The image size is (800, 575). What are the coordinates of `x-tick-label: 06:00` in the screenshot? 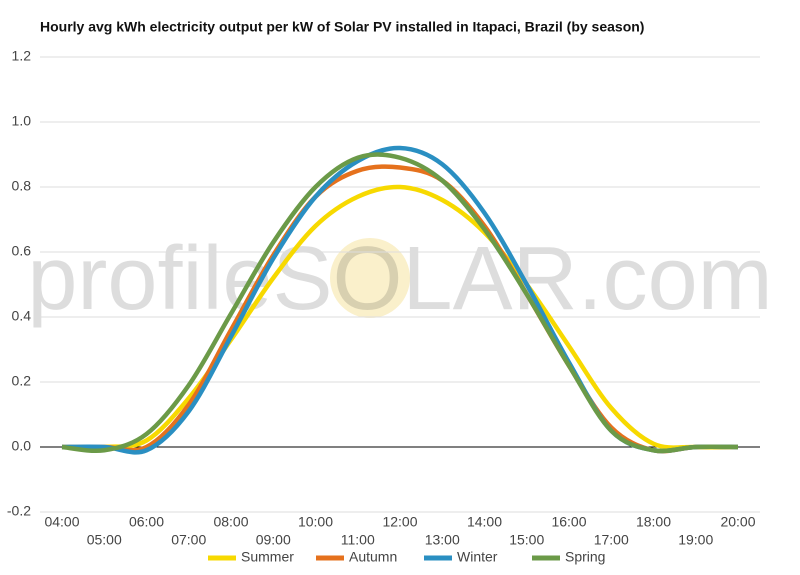 It's located at (146, 522).